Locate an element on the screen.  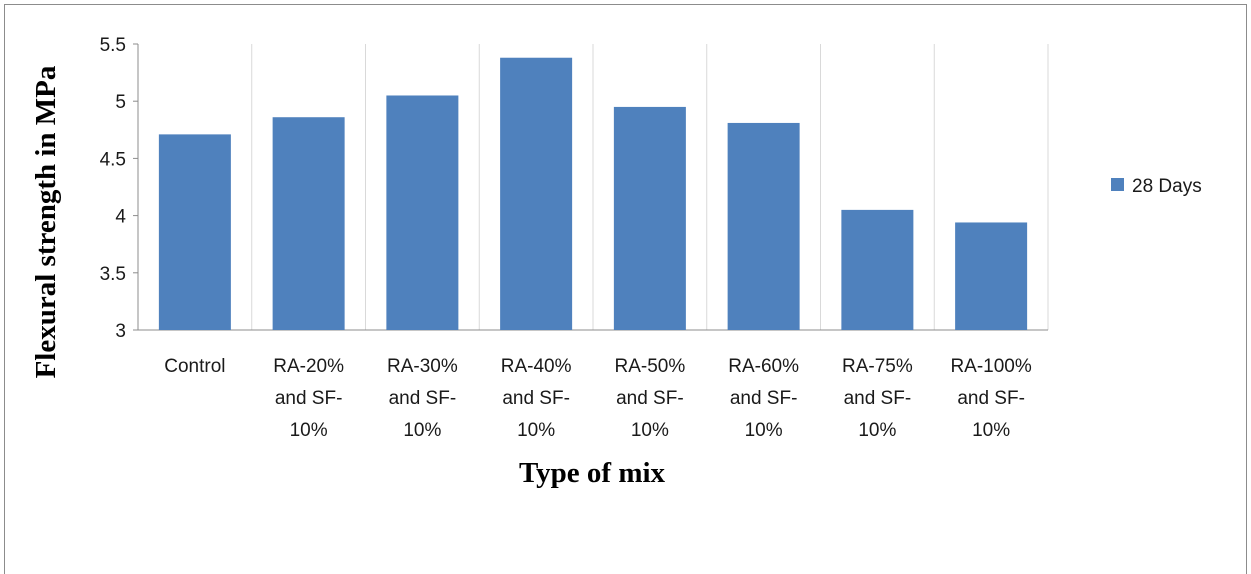
y-tick-label: 4 is located at coordinates (120, 217).